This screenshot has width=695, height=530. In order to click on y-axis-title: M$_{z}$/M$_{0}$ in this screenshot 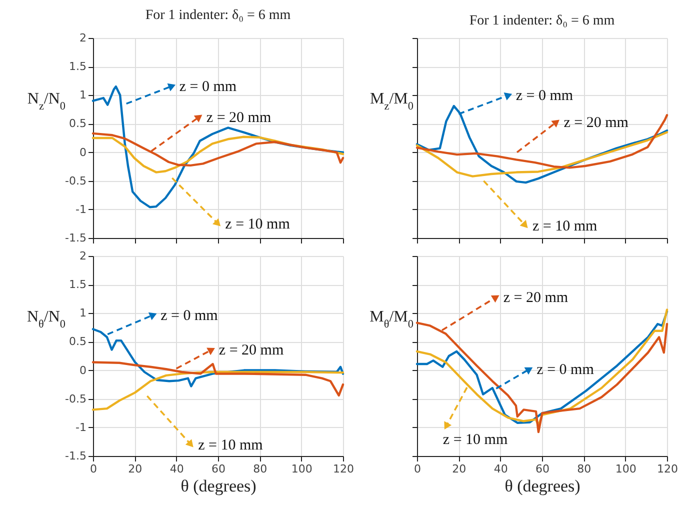, I will do `click(392, 101)`.